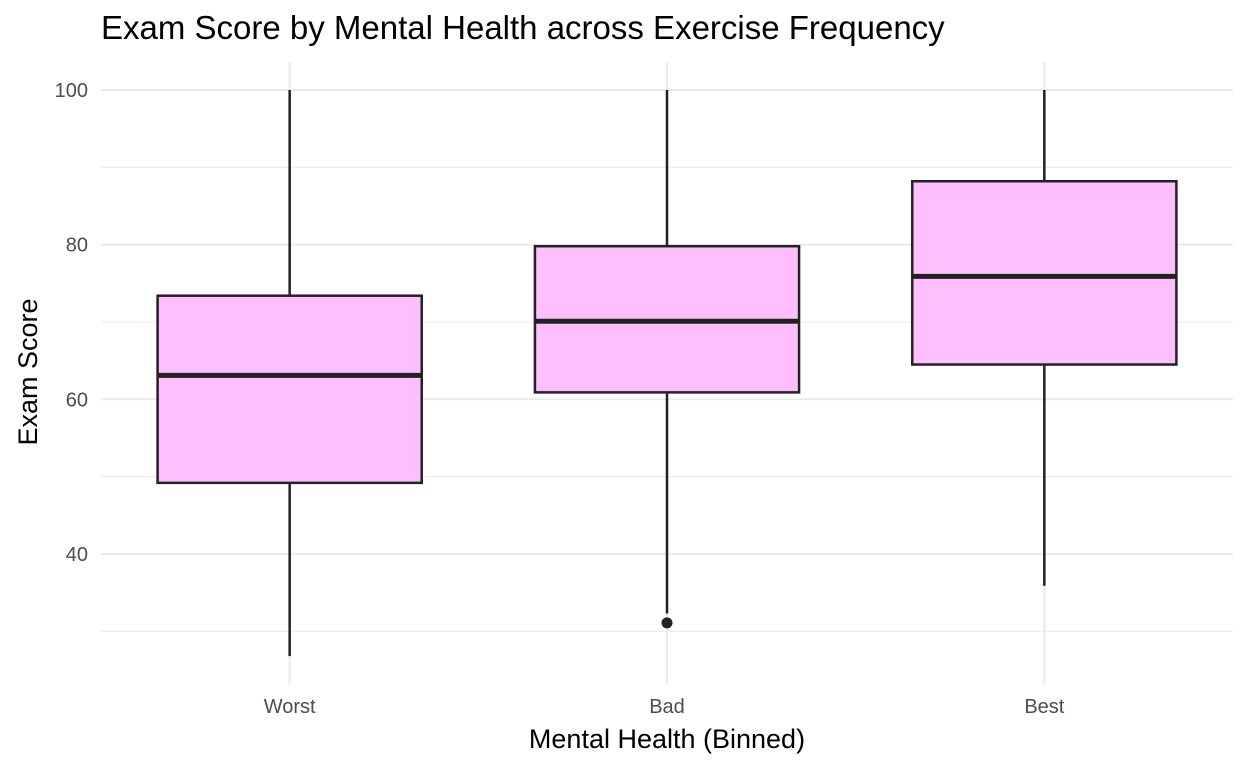 This screenshot has width=1248, height=768. Describe the element at coordinates (77, 400) in the screenshot. I see `y-tick-label: 60` at that location.